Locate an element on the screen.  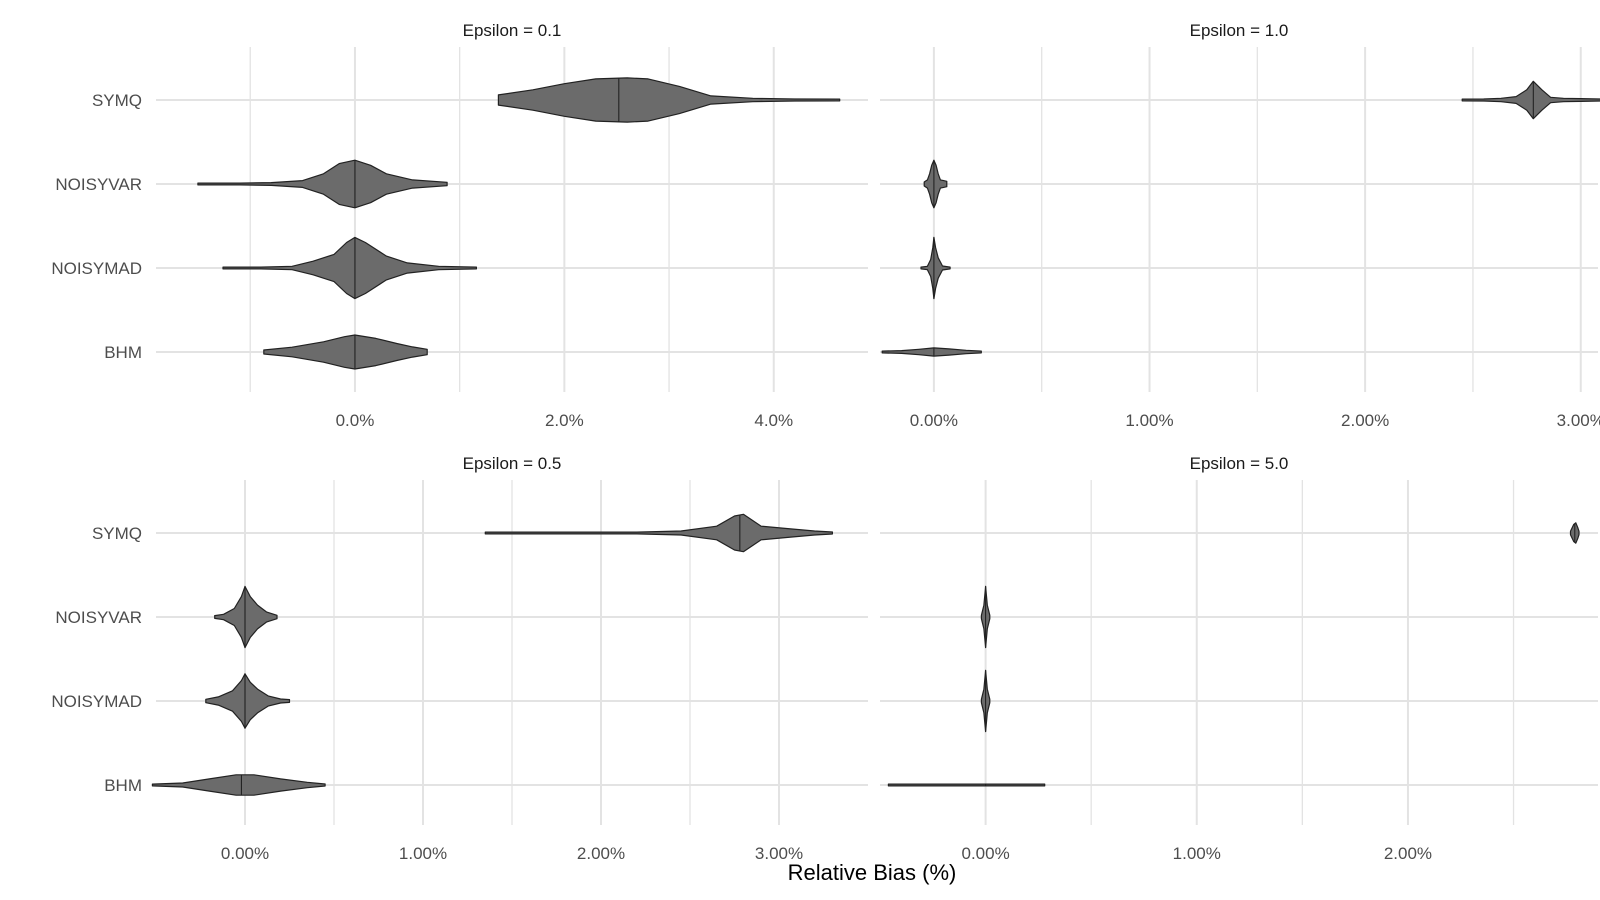
x-tick-label: 4.0% is located at coordinates (773, 420).